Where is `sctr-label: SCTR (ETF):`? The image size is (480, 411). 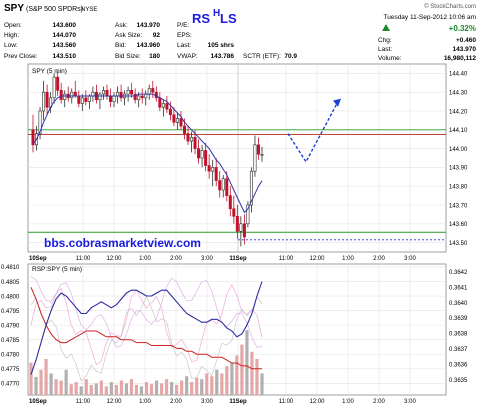
sctr-label: SCTR (ETF): is located at coordinates (262, 56).